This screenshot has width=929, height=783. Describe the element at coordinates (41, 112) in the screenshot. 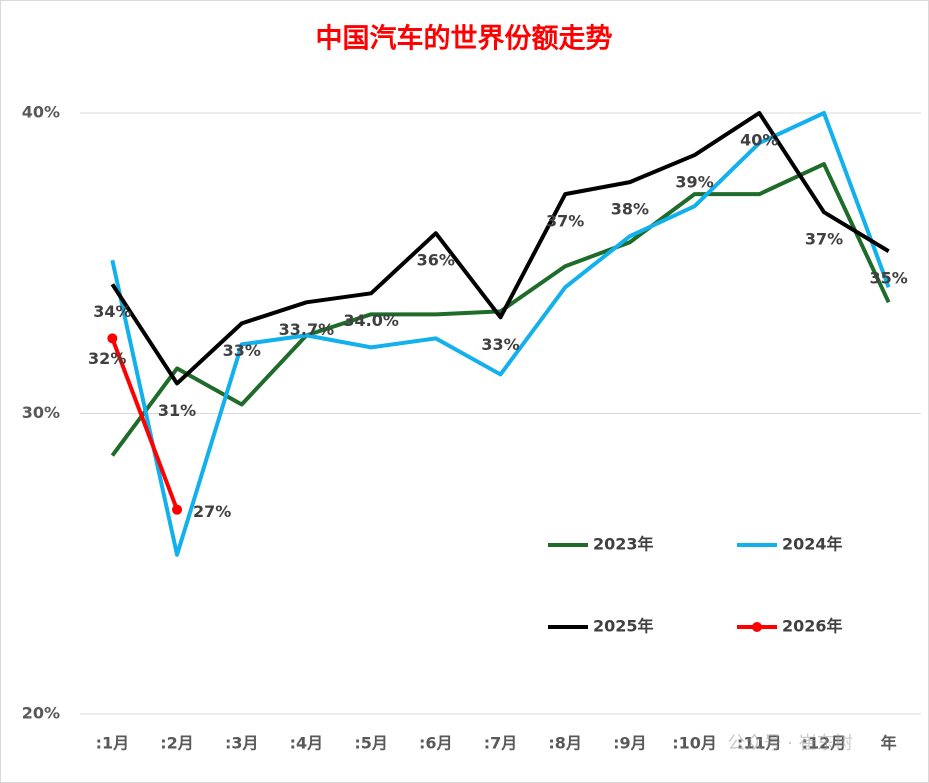

I see `y-tick-label: 40%` at that location.